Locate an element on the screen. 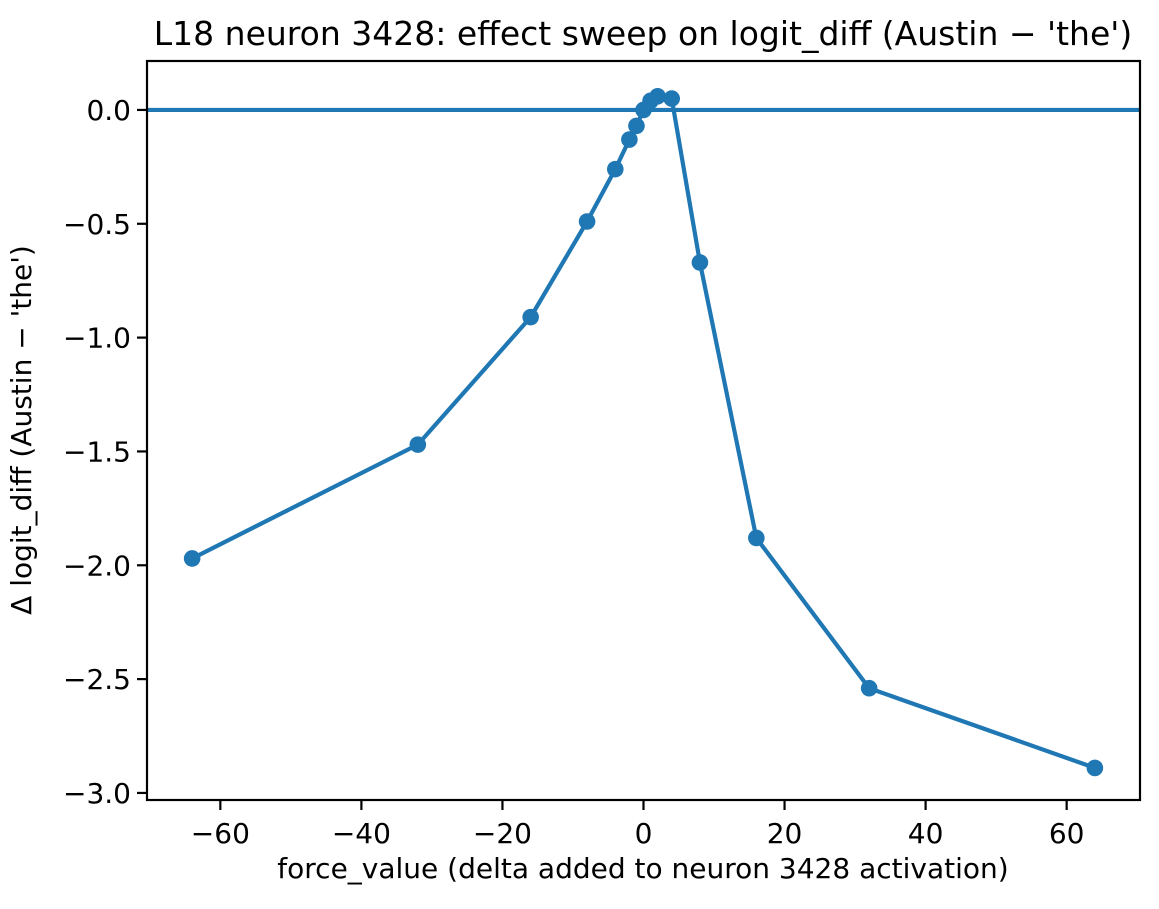  y-tick-label: −0.5 is located at coordinates (97, 224).